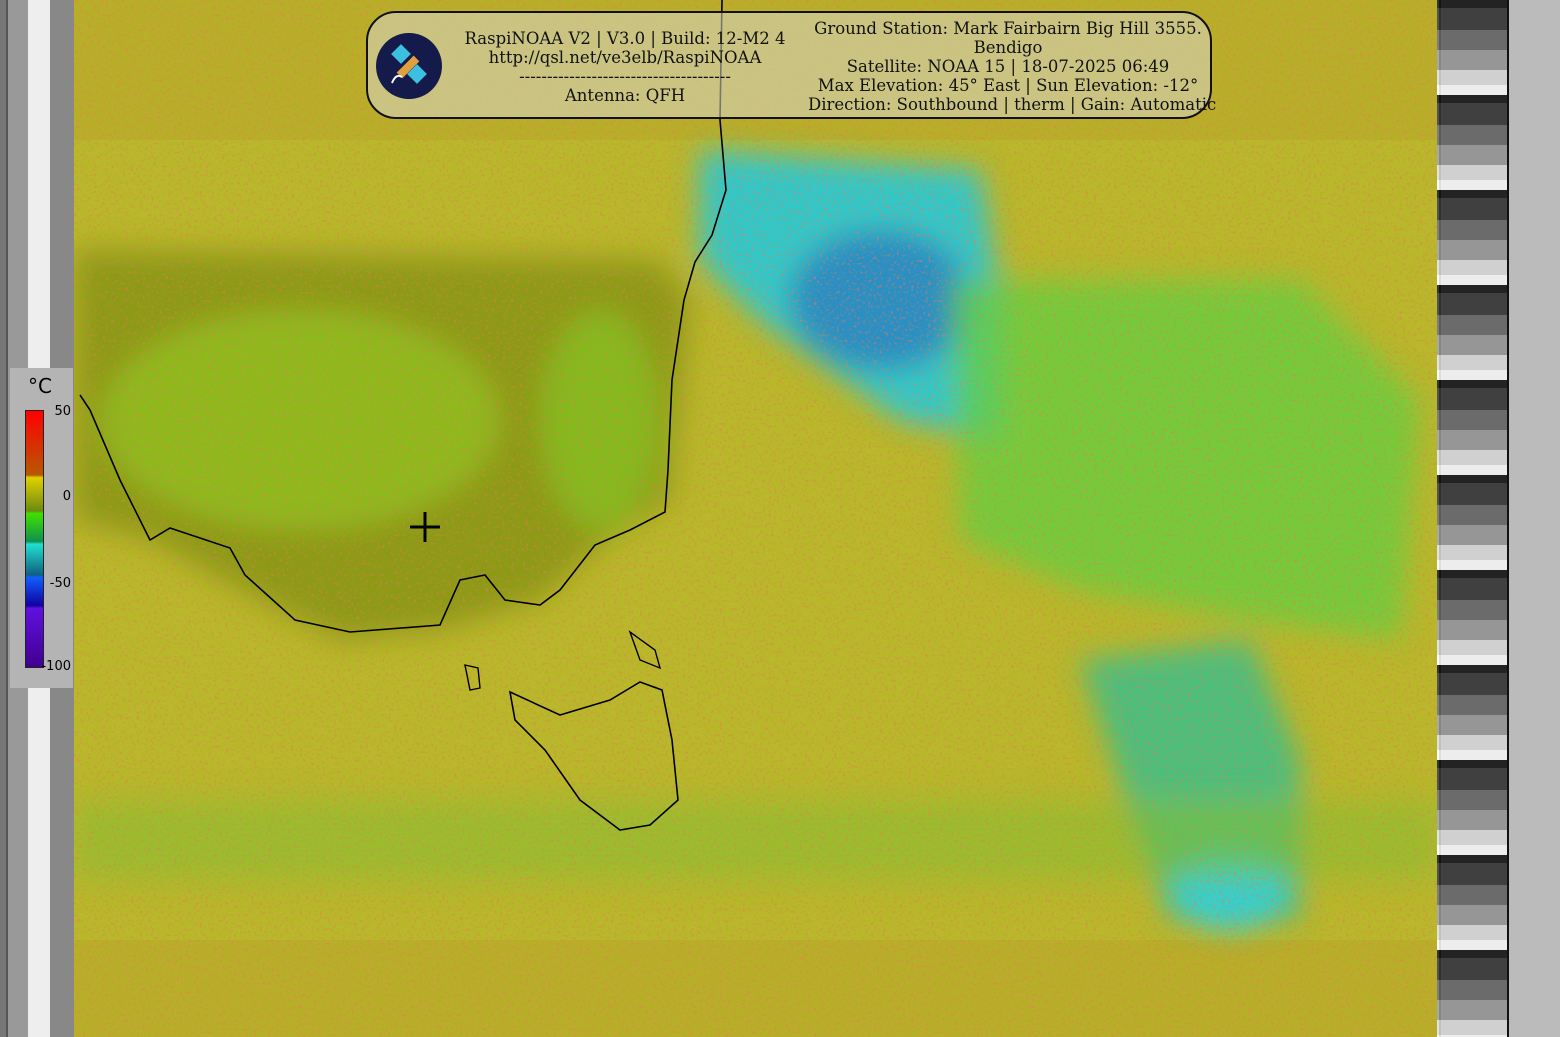 This screenshot has width=1560, height=1037. I want to click on app-url: http://qsl.net/ve3elb/RaspiNOAA, so click(625, 57).